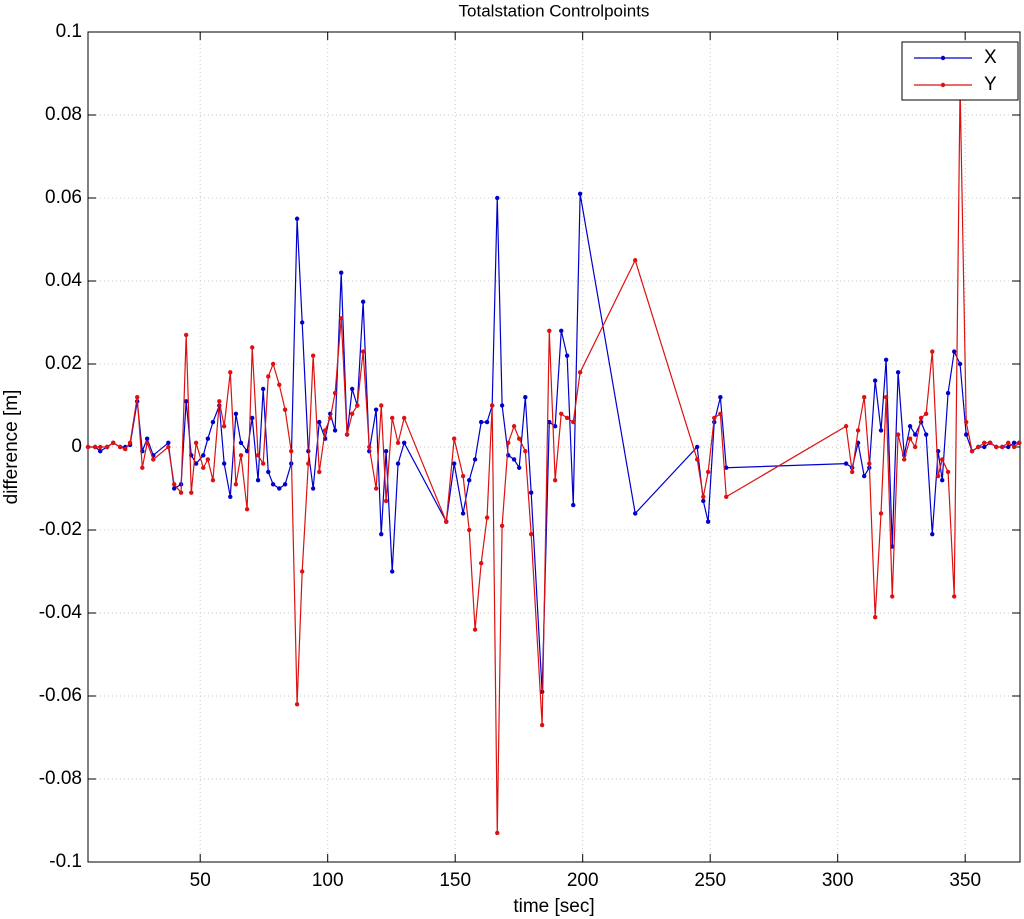 This screenshot has height=919, width=1024. Describe the element at coordinates (63, 280) in the screenshot. I see `y-tick-label: 0.04` at that location.